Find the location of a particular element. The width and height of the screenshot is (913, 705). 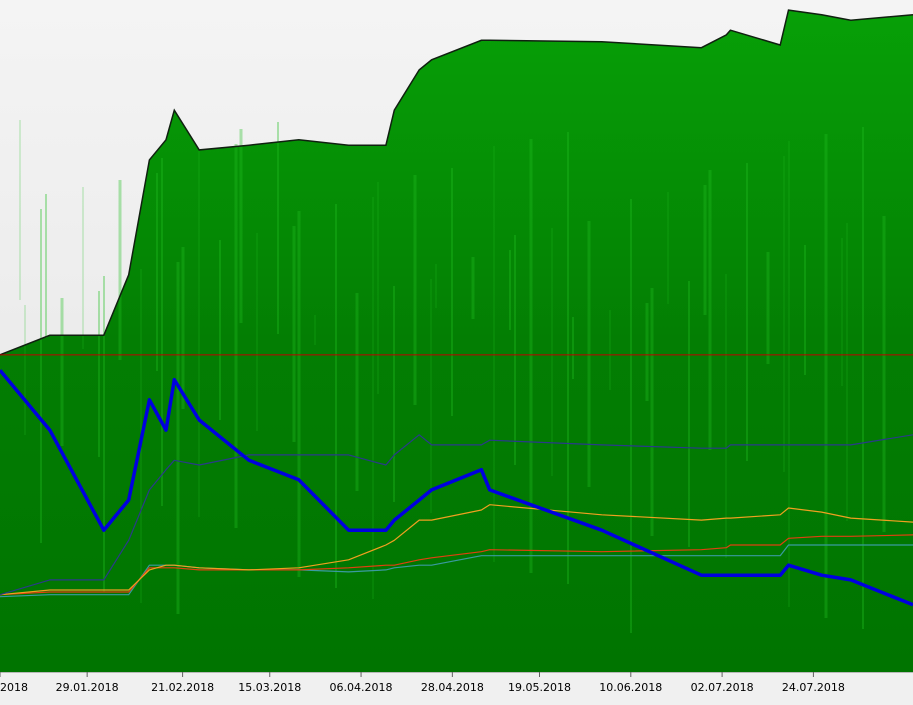

x-tick-label: 10.06.2018 is located at coordinates (630, 687).